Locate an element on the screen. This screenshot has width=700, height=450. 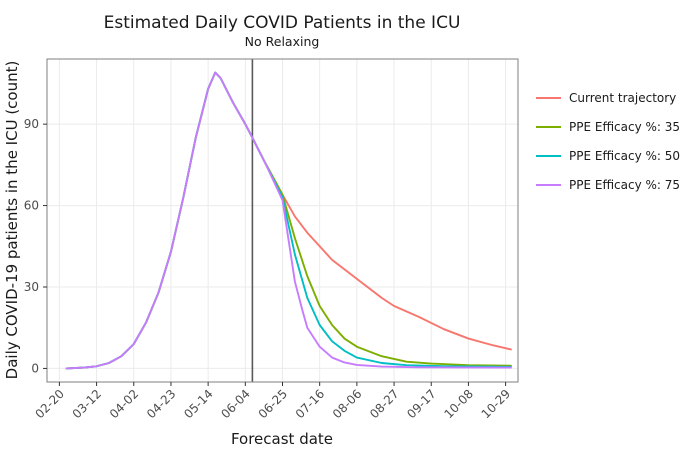
legend-label-0: Current trajectory is located at coordinates (622, 98).